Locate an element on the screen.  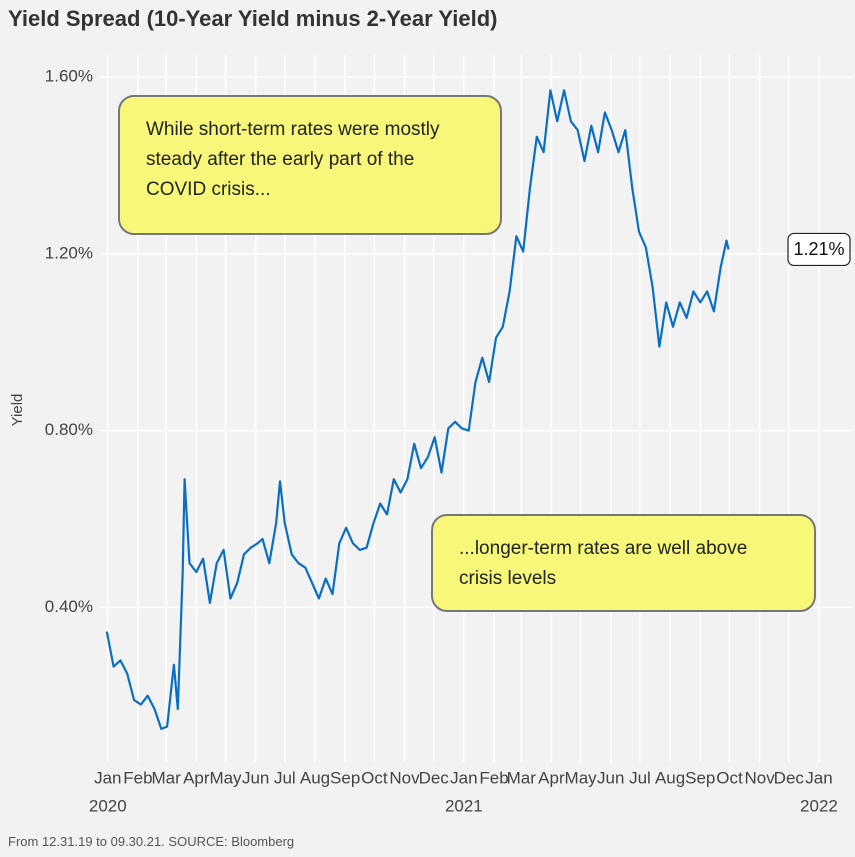
end-label: 1.21% is located at coordinates (818, 249).